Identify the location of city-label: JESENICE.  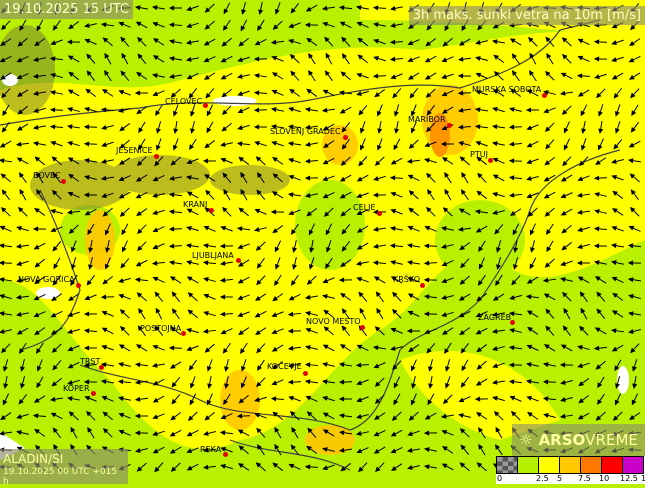
(134, 150).